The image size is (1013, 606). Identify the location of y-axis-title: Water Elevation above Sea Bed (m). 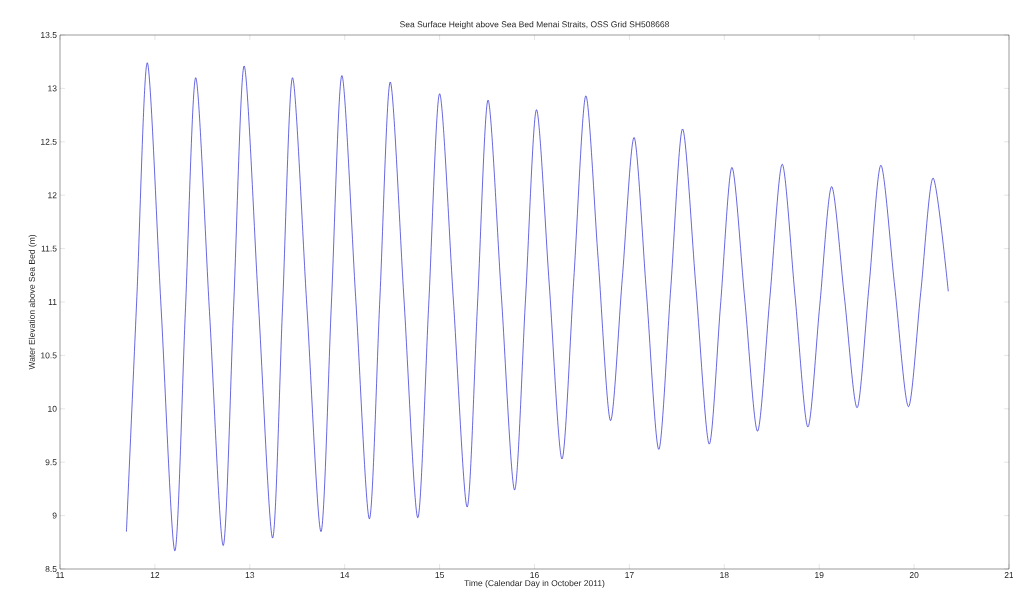
(32, 302).